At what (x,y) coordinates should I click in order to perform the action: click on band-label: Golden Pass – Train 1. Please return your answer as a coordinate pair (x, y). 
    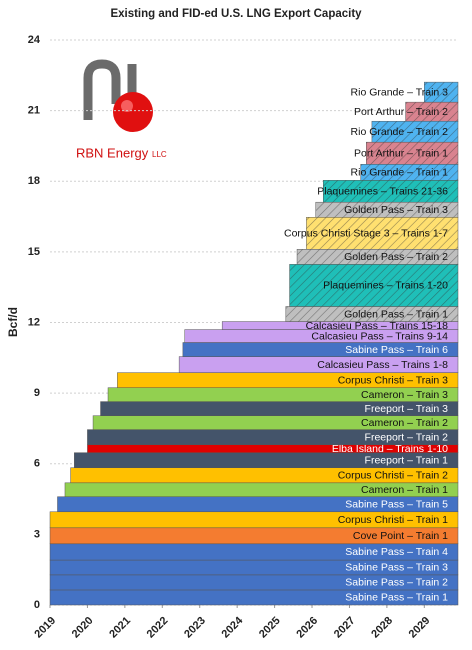
    Looking at the image, I should click on (396, 314).